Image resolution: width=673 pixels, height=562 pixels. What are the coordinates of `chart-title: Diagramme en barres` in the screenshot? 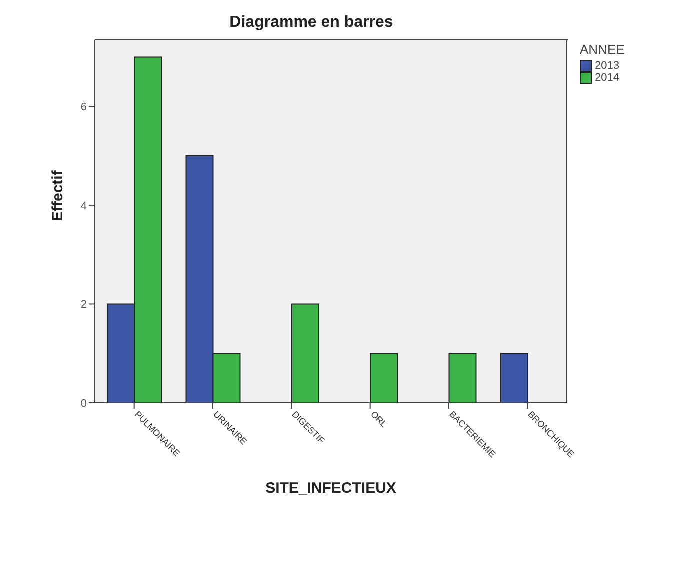 It's located at (311, 23).